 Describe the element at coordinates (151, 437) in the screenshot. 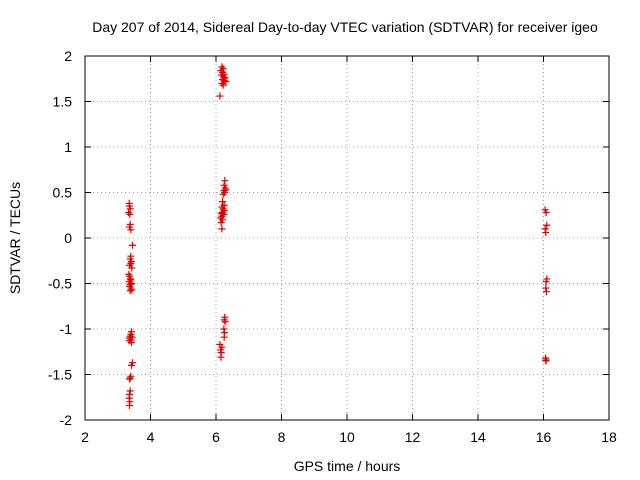

I see `x-tick-label: 4` at that location.